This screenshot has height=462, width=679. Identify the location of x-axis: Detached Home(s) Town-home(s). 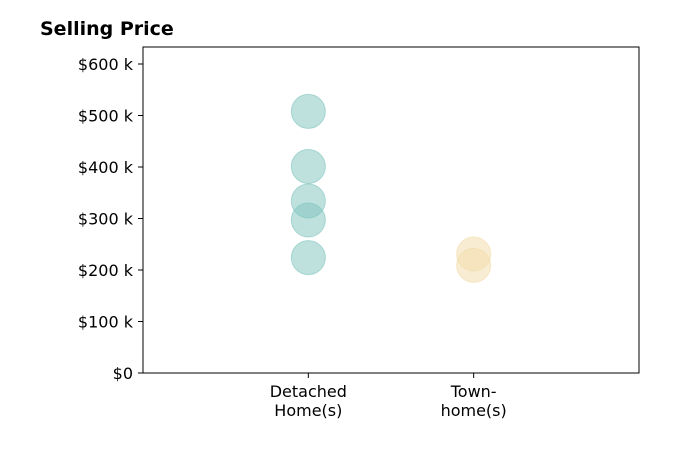
(388, 396).